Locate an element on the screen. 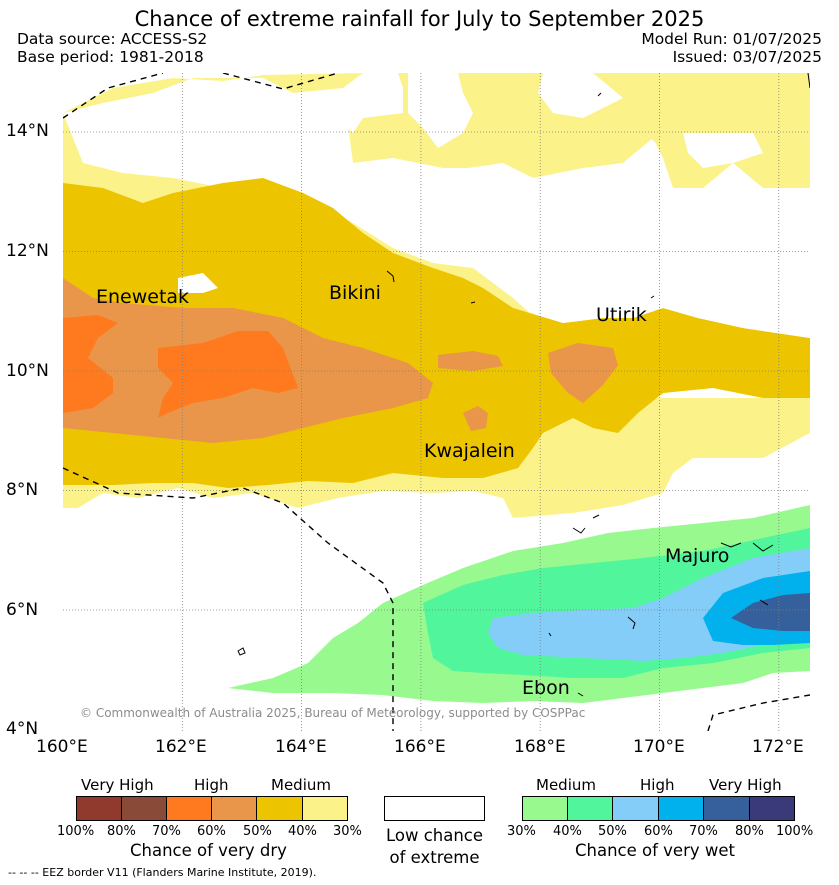 The width and height of the screenshot is (839, 885). place-label-enewetak: Enewetak is located at coordinates (143, 297).